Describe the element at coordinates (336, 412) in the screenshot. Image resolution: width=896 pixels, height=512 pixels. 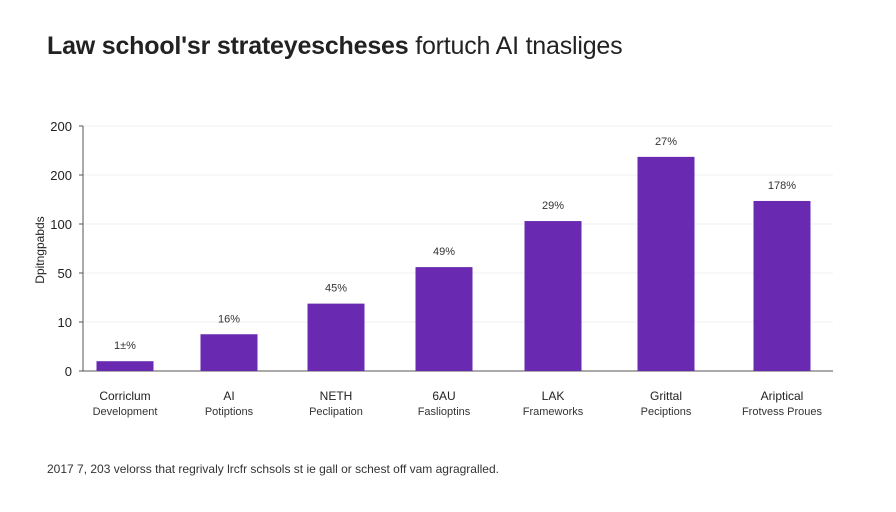
I see `x-tick-label-line2: Peclipation` at that location.